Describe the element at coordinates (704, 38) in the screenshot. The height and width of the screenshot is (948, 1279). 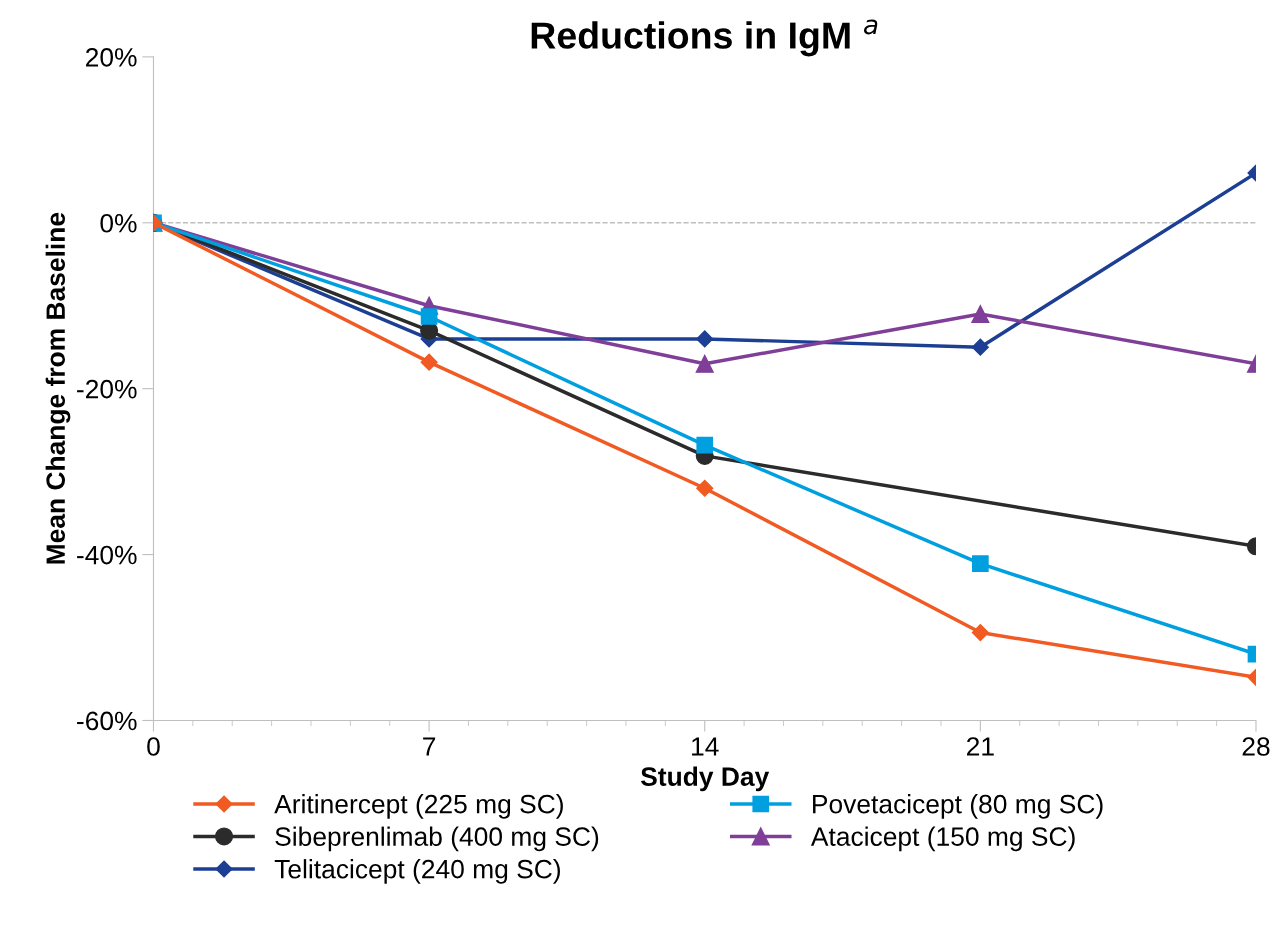
I see `chart-title: Reductions in IgM $^{a}$` at that location.